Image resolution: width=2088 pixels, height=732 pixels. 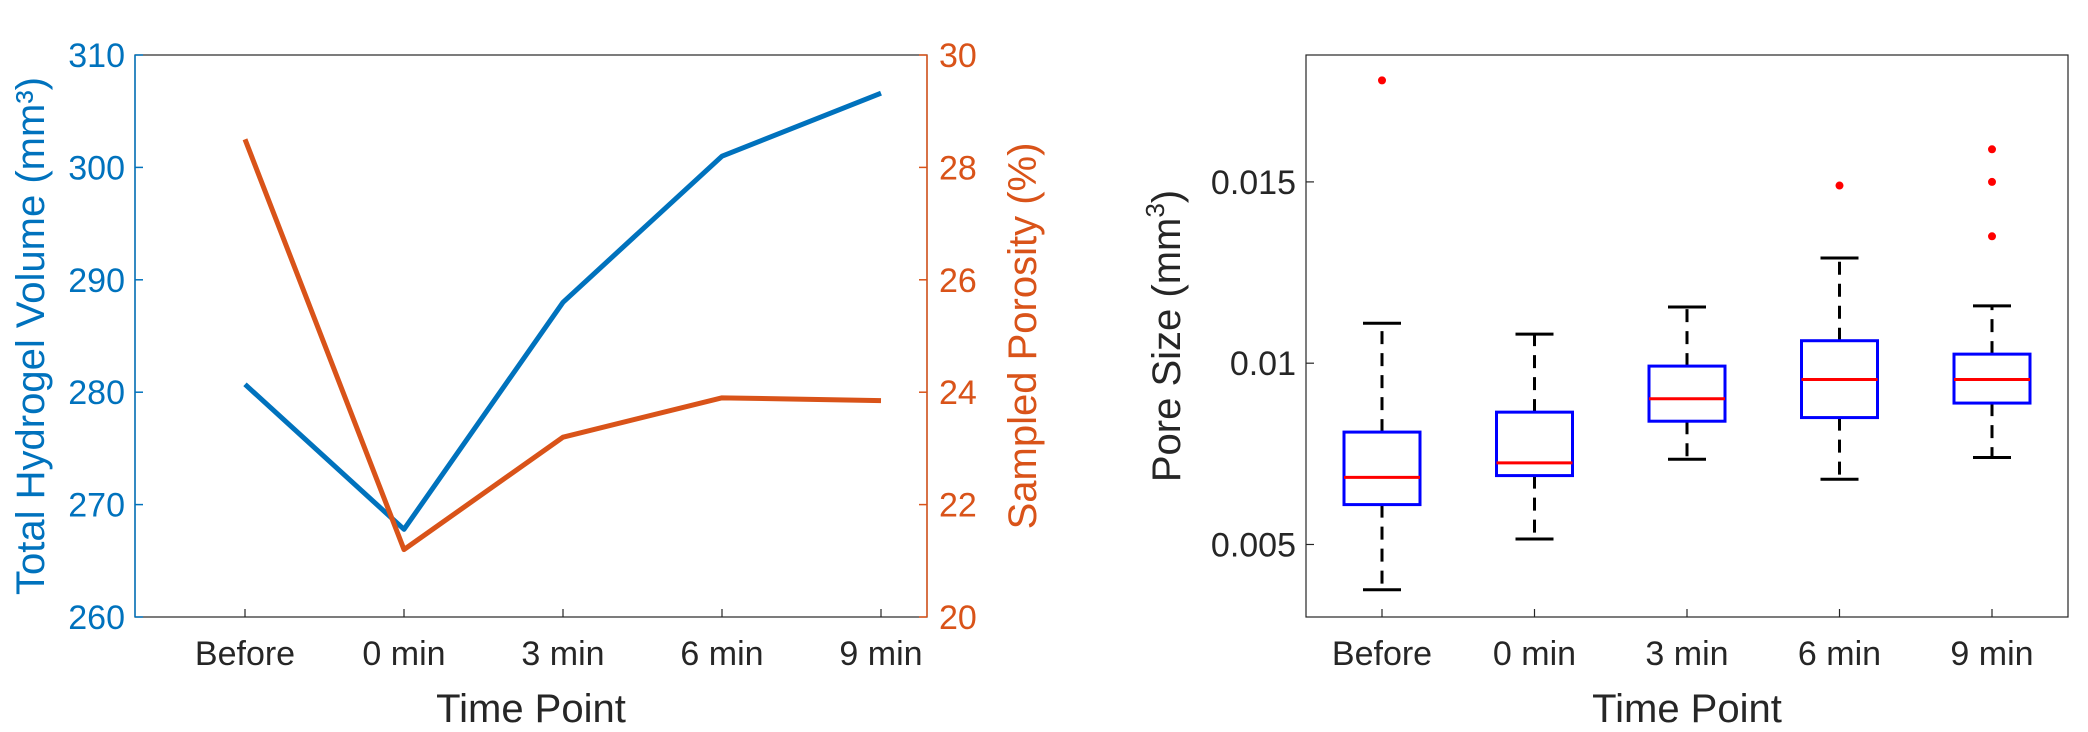 I want to click on left-y-tick-label: 310, so click(x=96, y=56).